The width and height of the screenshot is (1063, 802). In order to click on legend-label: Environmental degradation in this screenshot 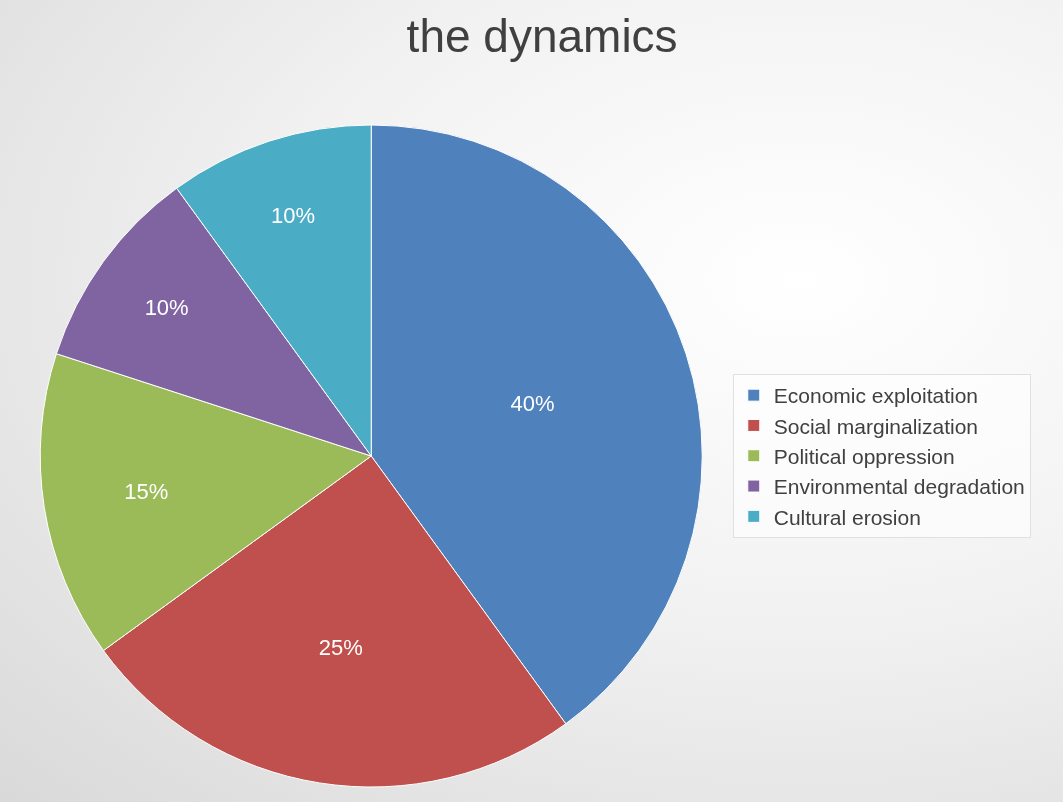, I will do `click(899, 487)`.